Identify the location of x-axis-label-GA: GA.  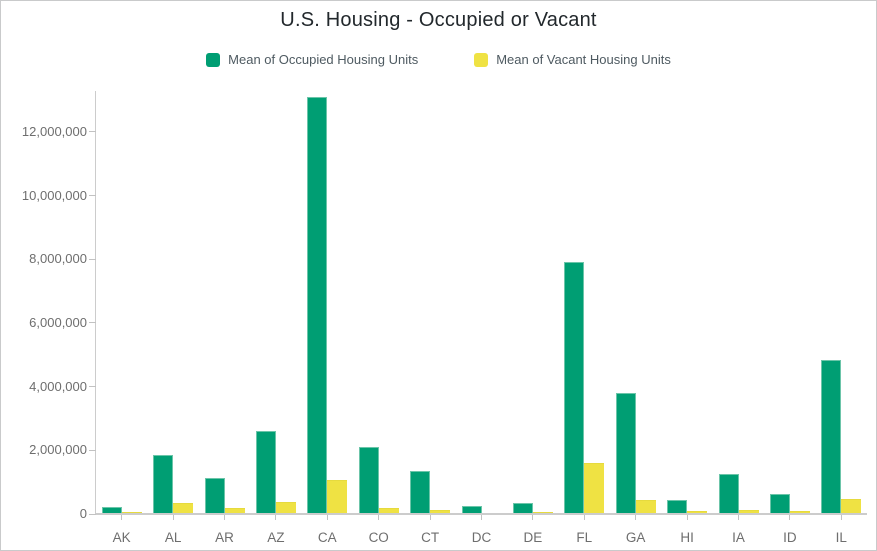
(635, 537).